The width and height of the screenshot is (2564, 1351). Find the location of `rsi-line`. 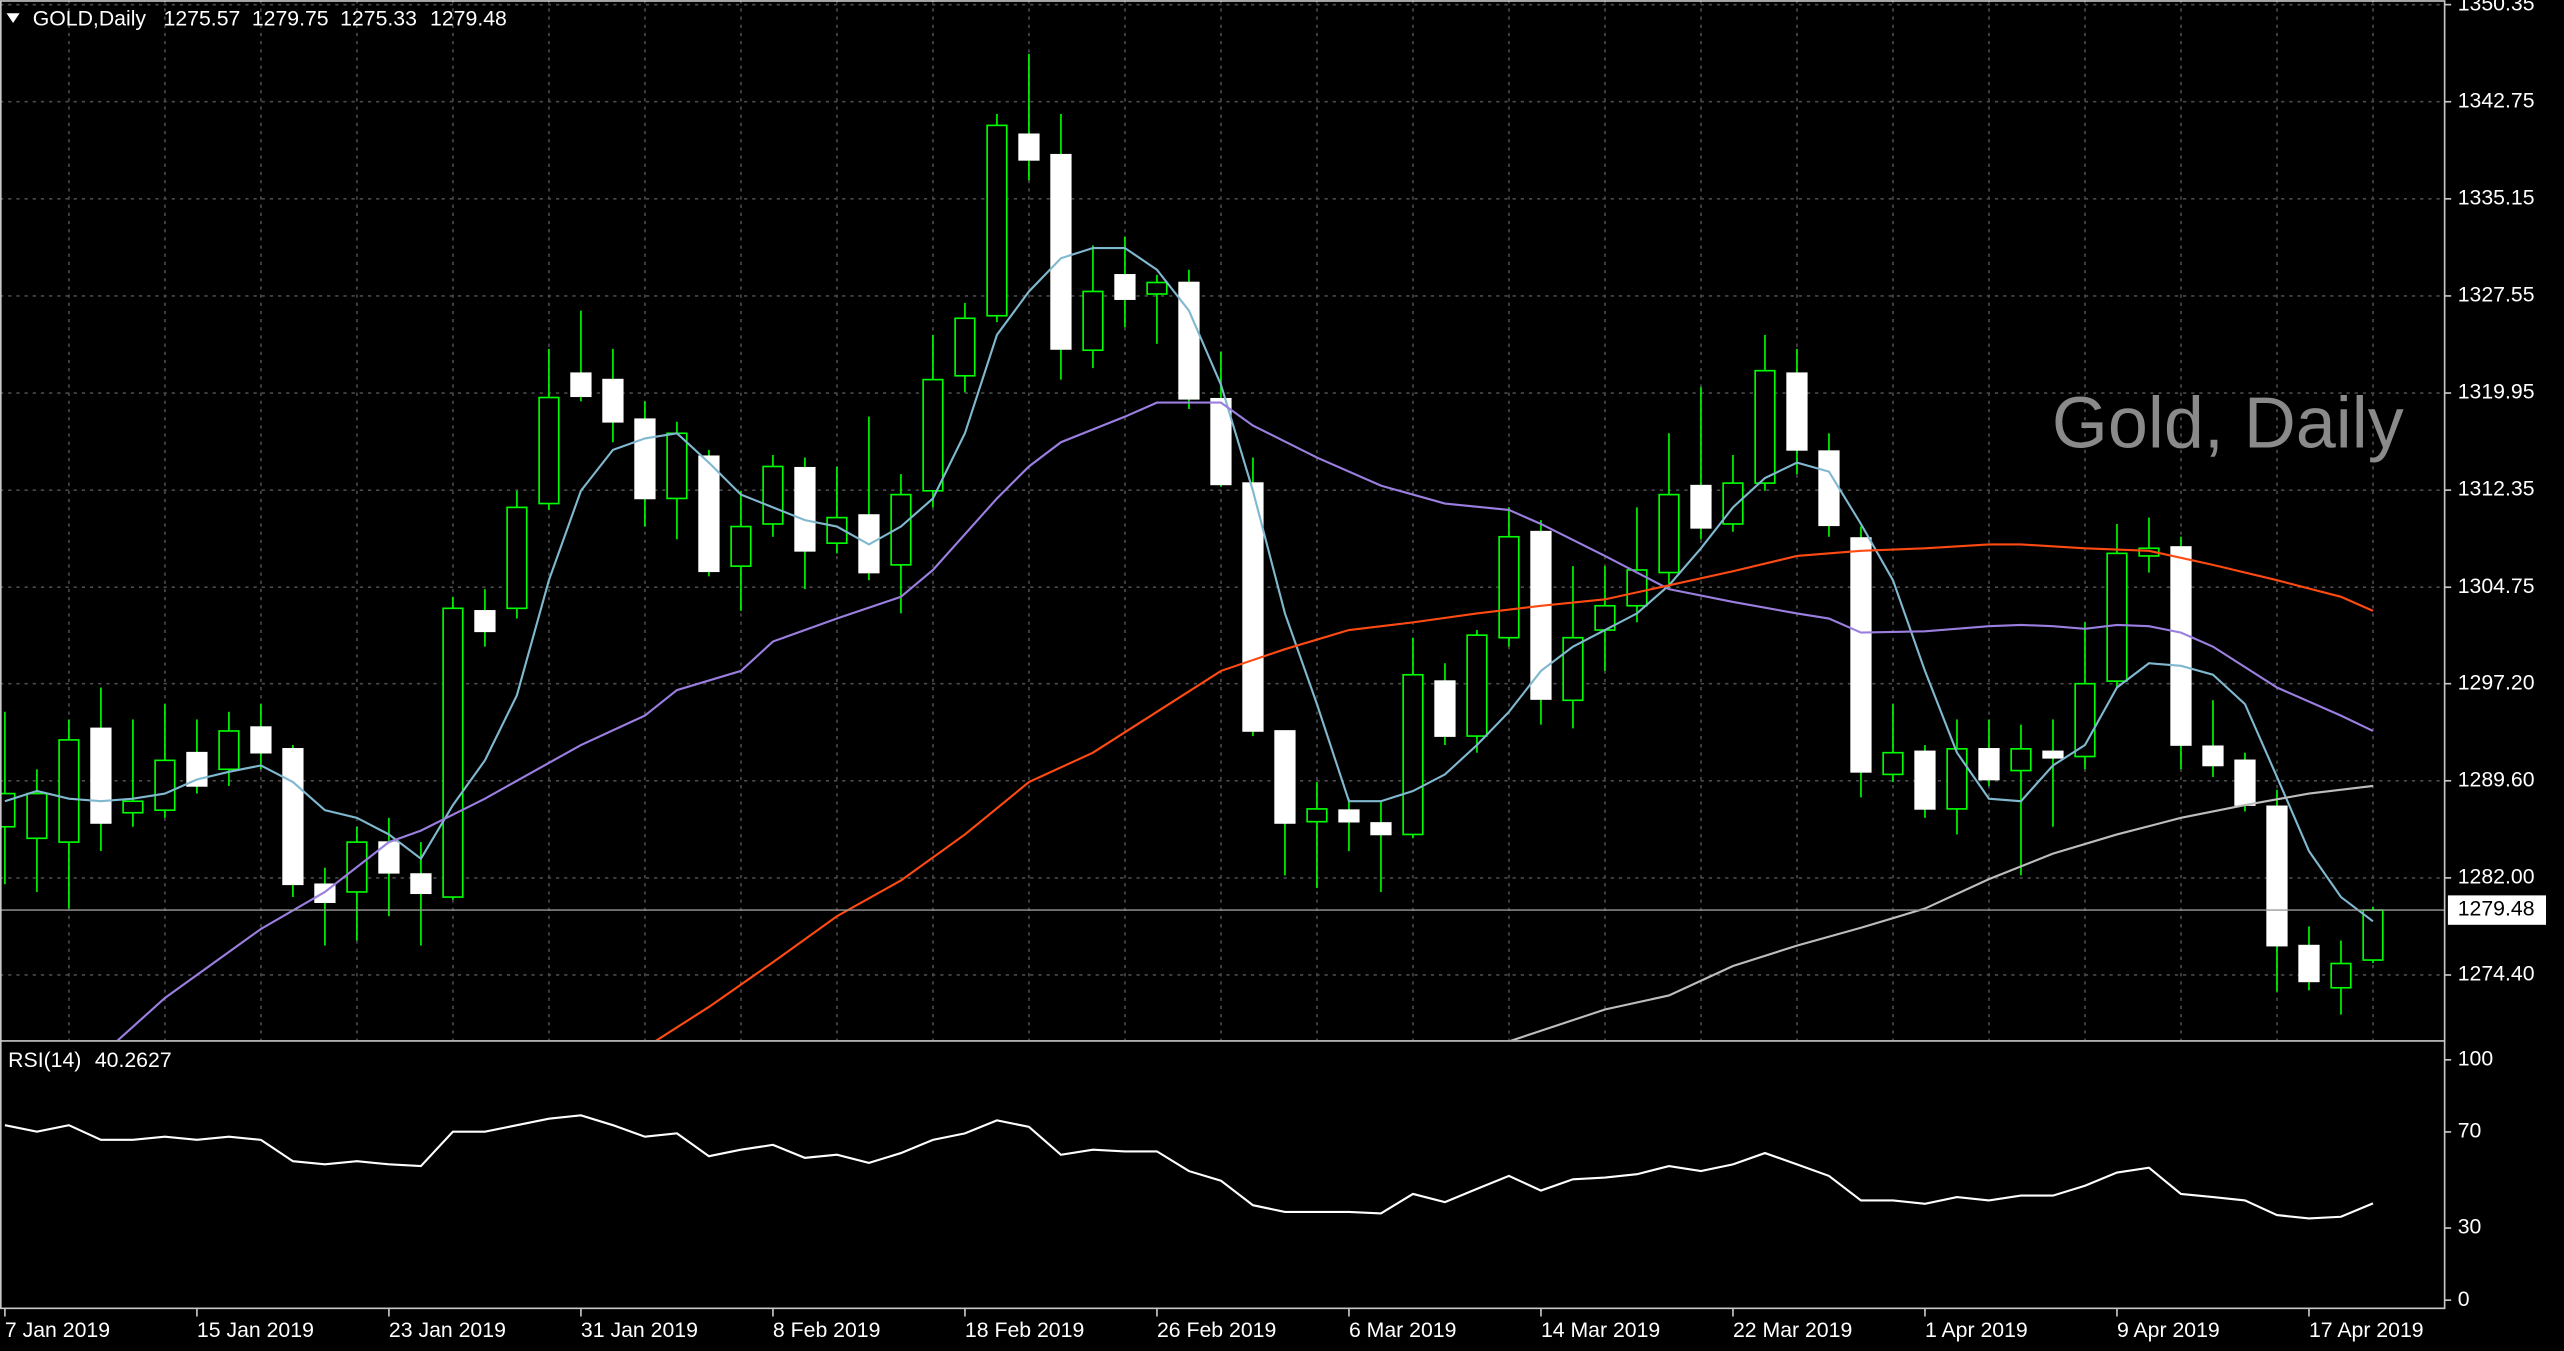

rsi-line is located at coordinates (1189, 1167).